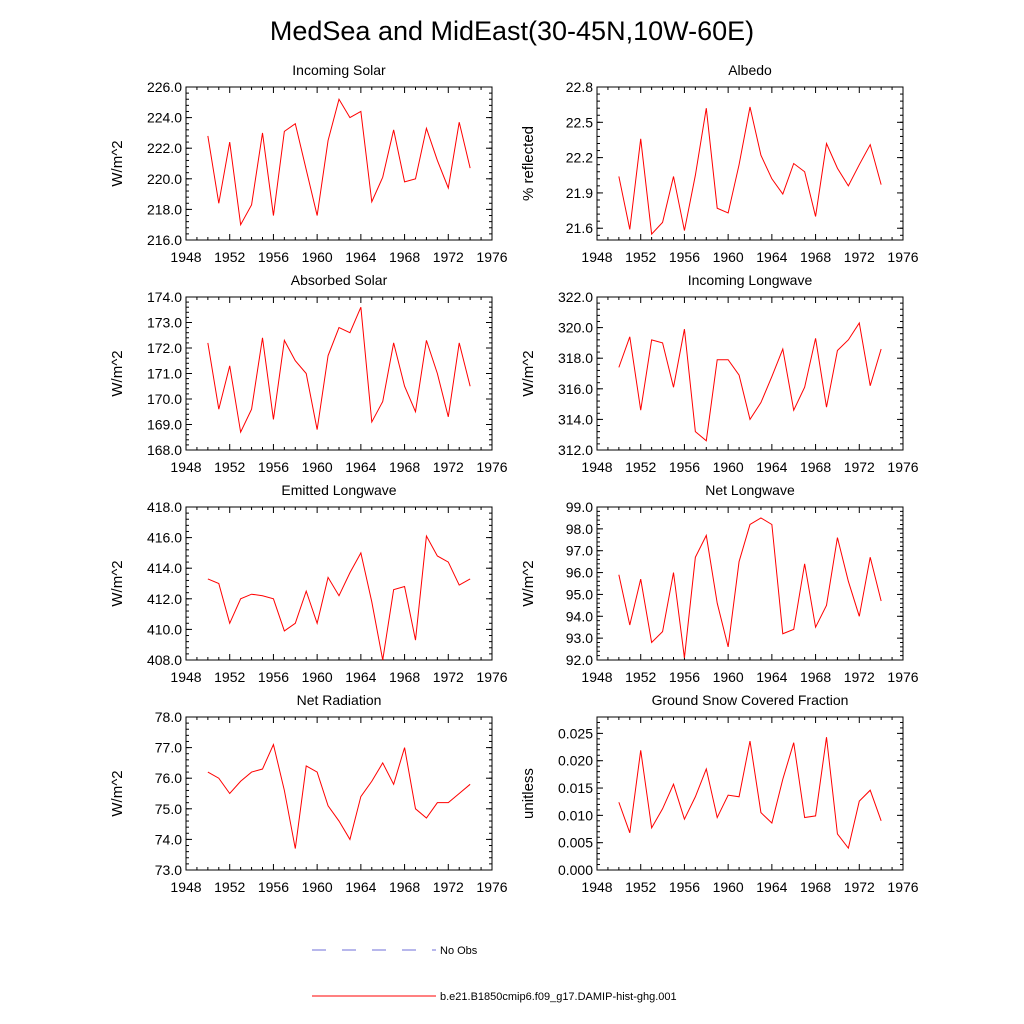  I want to click on legend-label-no-obs: No Obs, so click(459, 951).